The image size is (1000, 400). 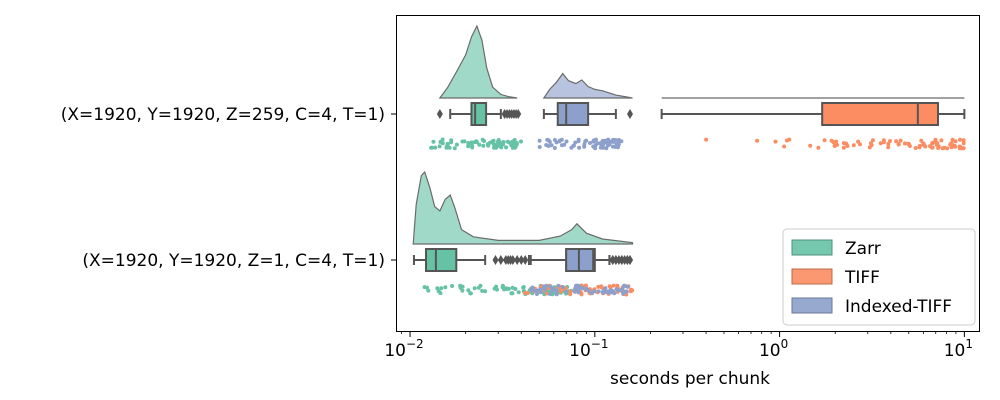 What do you see at coordinates (403, 349) in the screenshot?
I see `x-tick-label: 10⁻²` at bounding box center [403, 349].